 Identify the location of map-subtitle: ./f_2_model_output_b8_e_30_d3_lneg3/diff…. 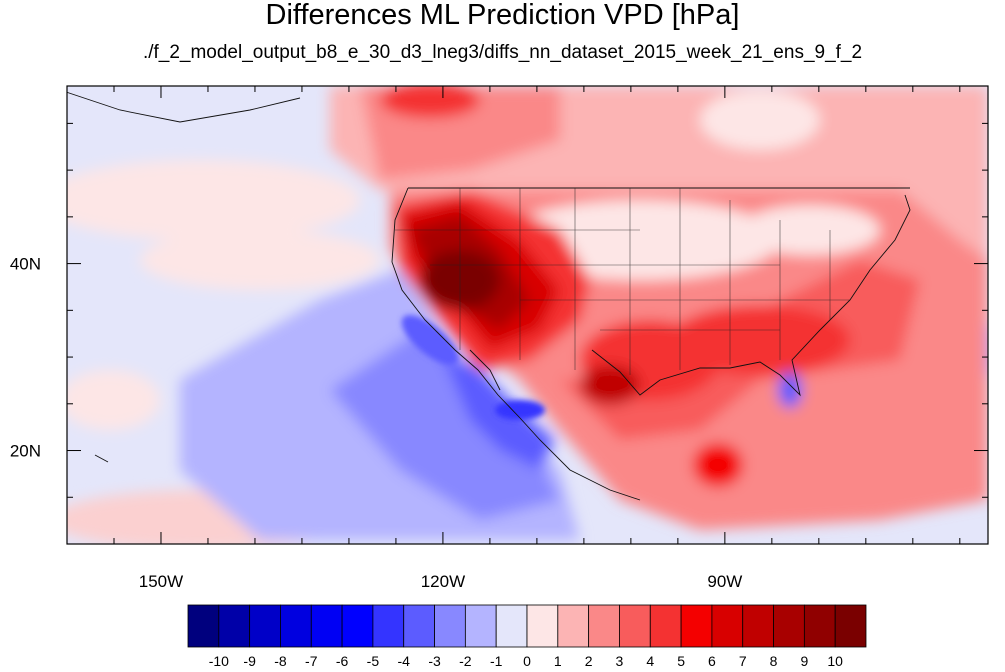
(502, 52).